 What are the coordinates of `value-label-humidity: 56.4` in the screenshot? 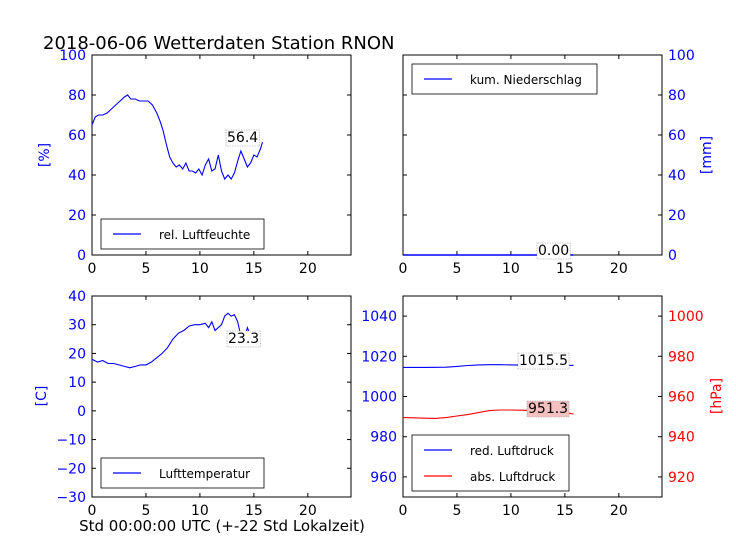 It's located at (242, 138).